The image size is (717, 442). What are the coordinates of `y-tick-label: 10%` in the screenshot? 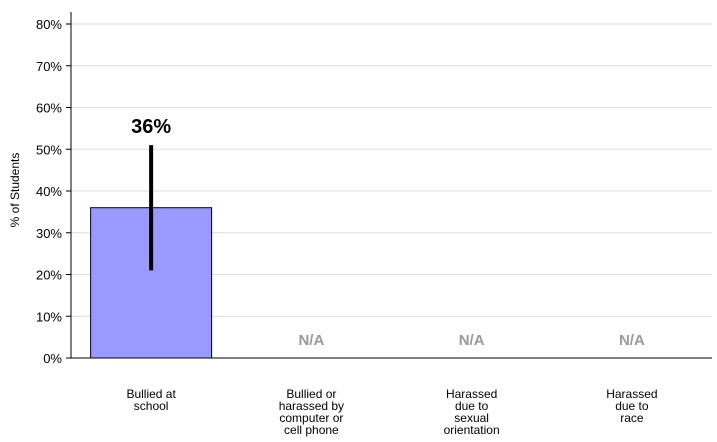 It's located at (49, 316).